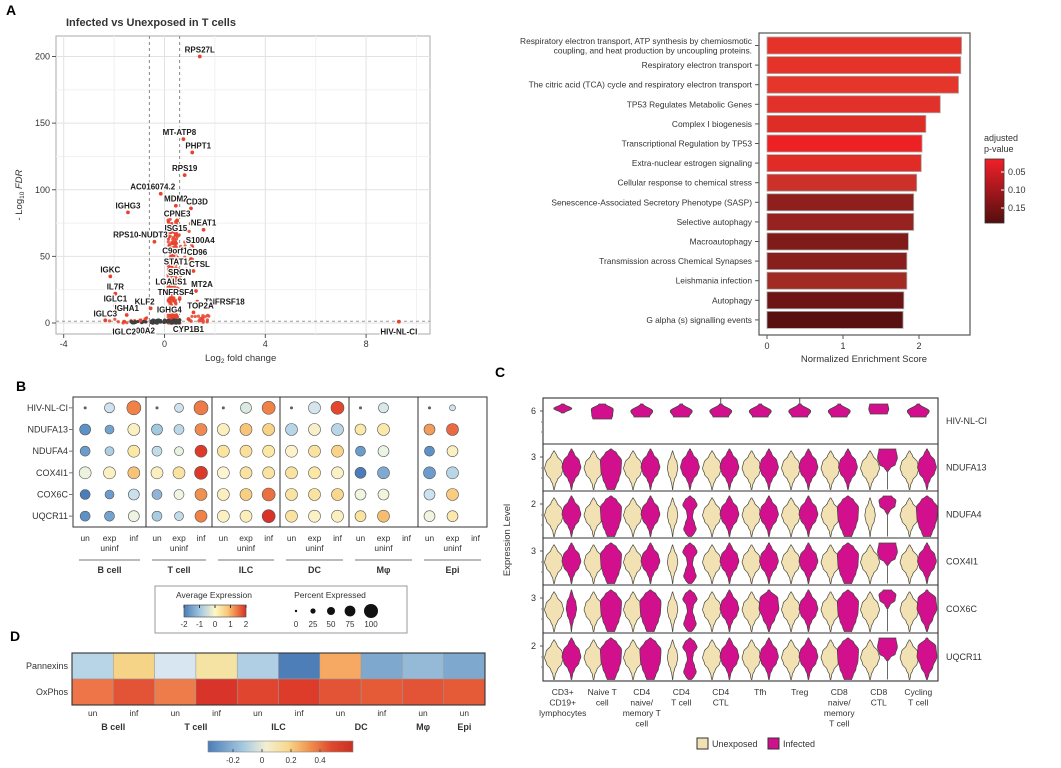  I want to click on violin-unexposed, so click(673, 611).